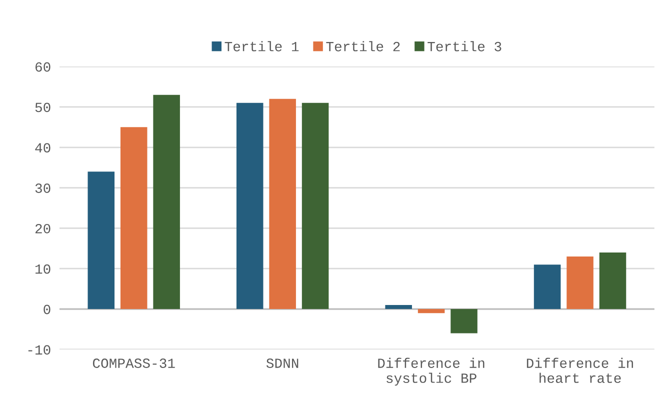  Describe the element at coordinates (43, 67) in the screenshot. I see `y-tick-label: 60` at that location.